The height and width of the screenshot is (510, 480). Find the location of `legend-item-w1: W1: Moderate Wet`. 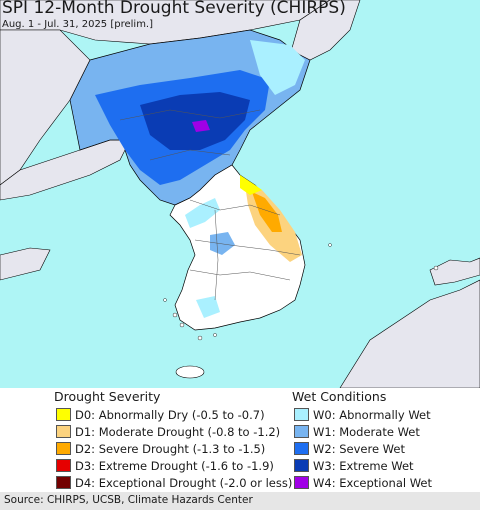

legend-item-w1: W1: Moderate Wet is located at coordinates (357, 431).